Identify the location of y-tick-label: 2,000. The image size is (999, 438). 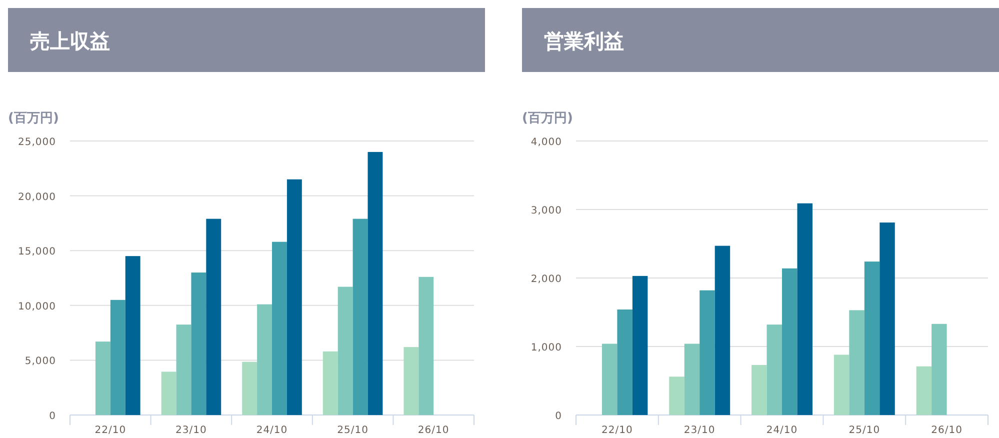
(546, 279).